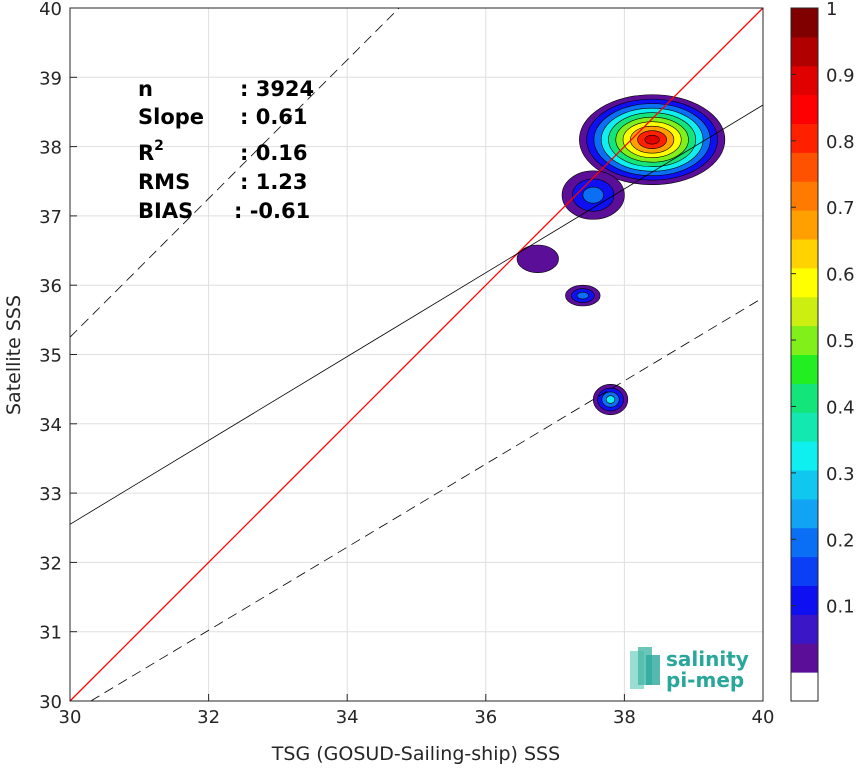 This screenshot has height=768, width=858. What do you see at coordinates (840, 341) in the screenshot?
I see `colorbar-tick-label: 0.5` at bounding box center [840, 341].